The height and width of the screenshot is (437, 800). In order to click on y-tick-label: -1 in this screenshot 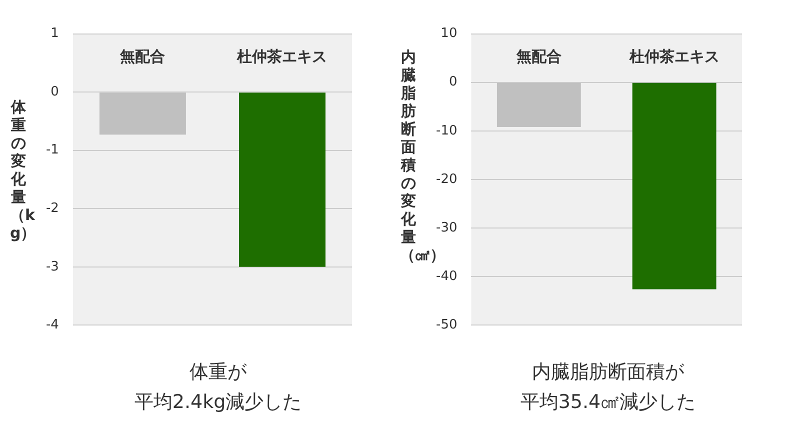, I will do `click(52, 150)`.